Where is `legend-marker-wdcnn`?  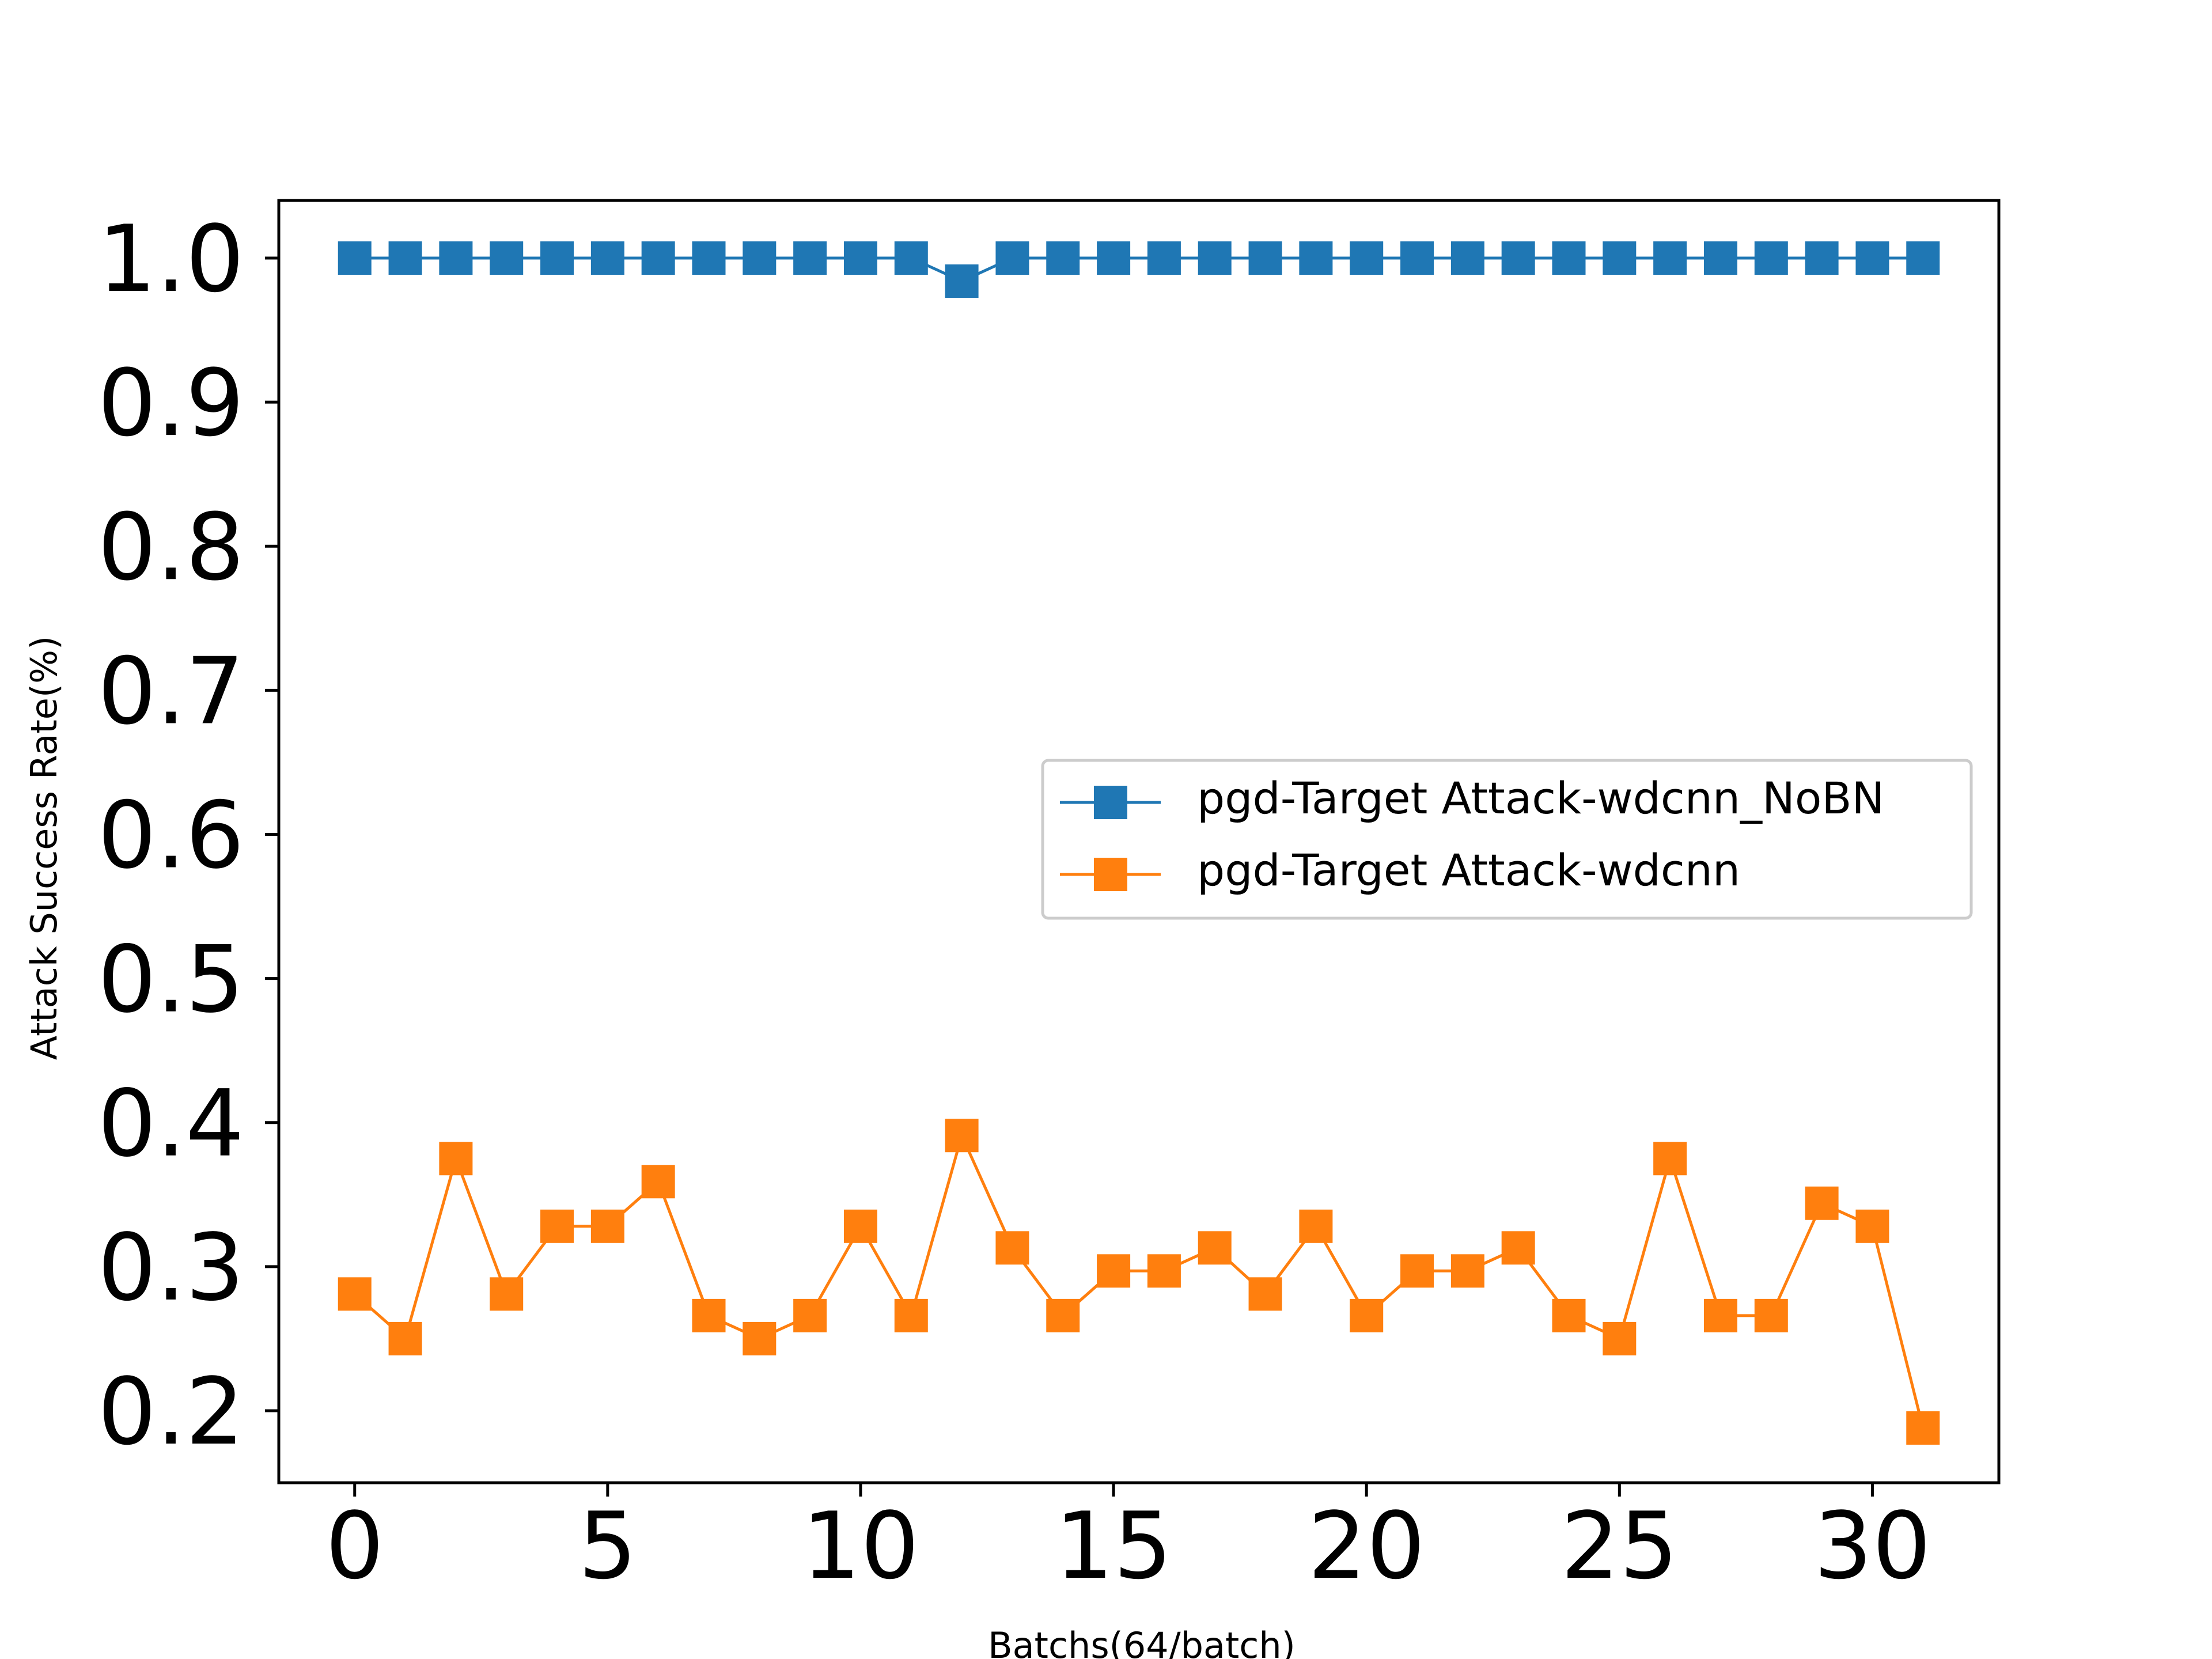
legend-marker-wdcnn is located at coordinates (1110, 874).